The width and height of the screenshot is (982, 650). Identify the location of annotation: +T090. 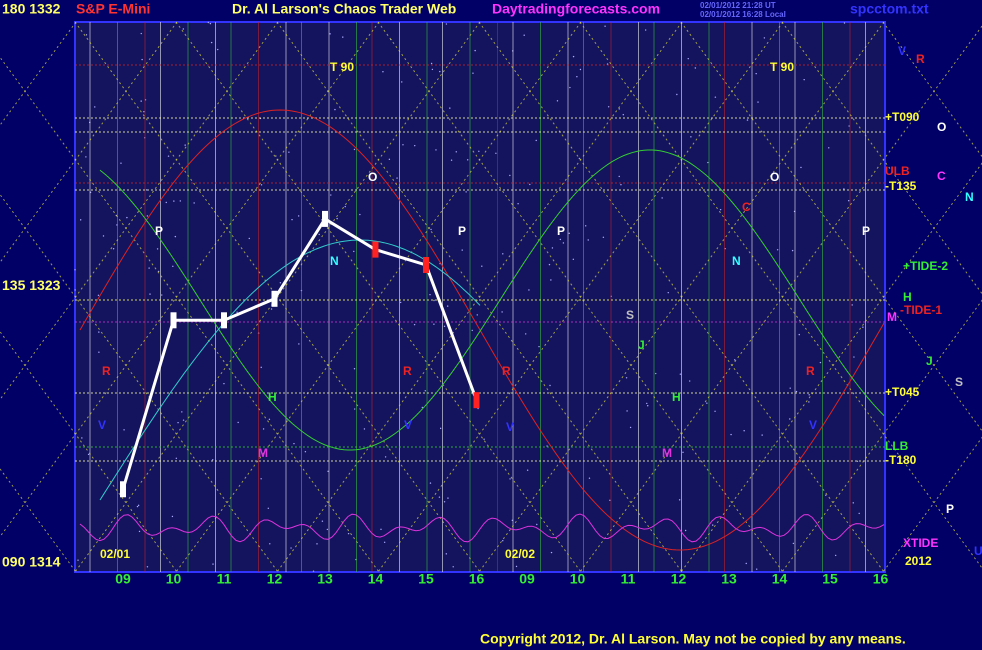
(902, 117).